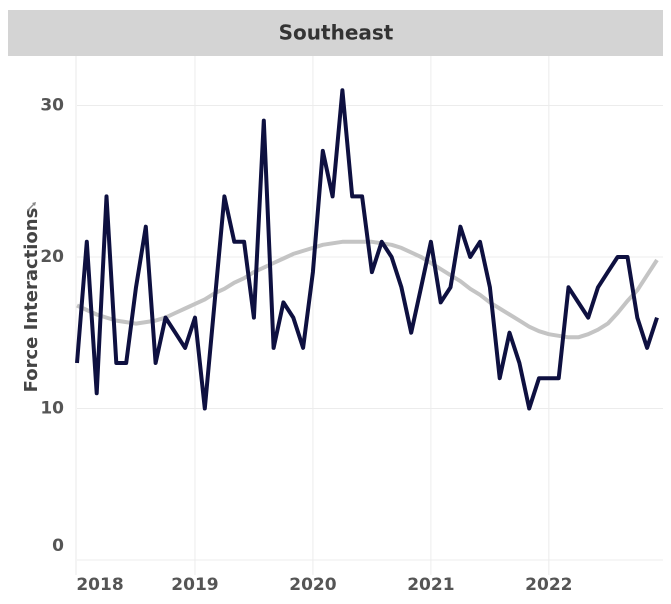  What do you see at coordinates (31, 206) in the screenshot?
I see `pin-icon` at bounding box center [31, 206].